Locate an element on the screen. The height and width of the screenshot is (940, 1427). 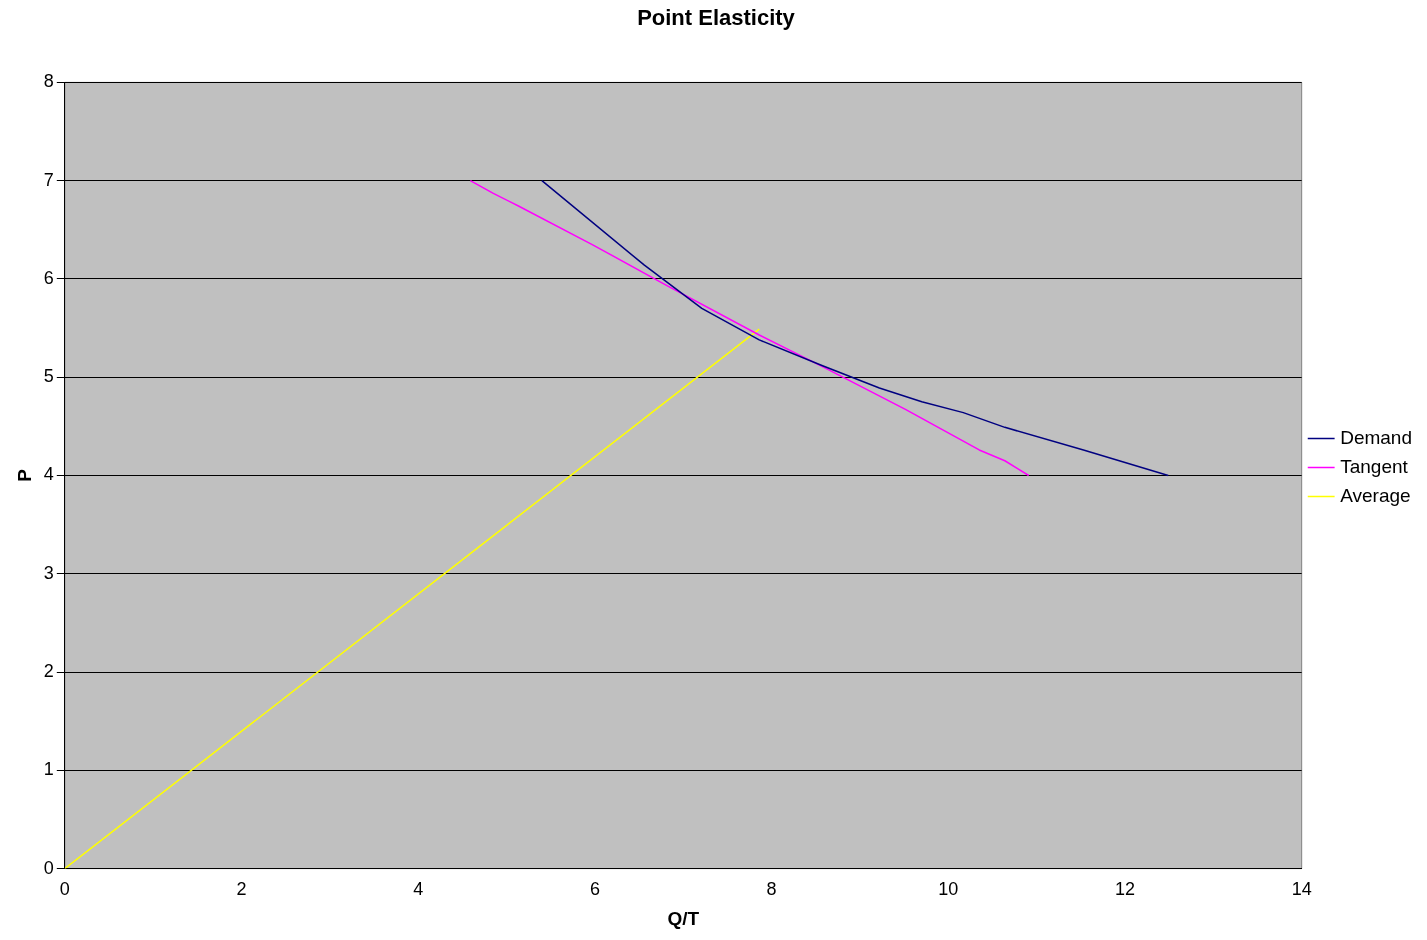
y-tick-label: 6 is located at coordinates (48, 277).